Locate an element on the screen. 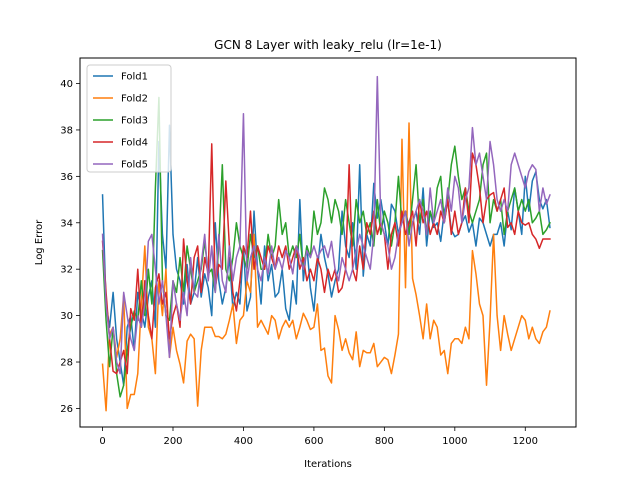 The image size is (640, 480). x-tick-label: 800 is located at coordinates (384, 441).